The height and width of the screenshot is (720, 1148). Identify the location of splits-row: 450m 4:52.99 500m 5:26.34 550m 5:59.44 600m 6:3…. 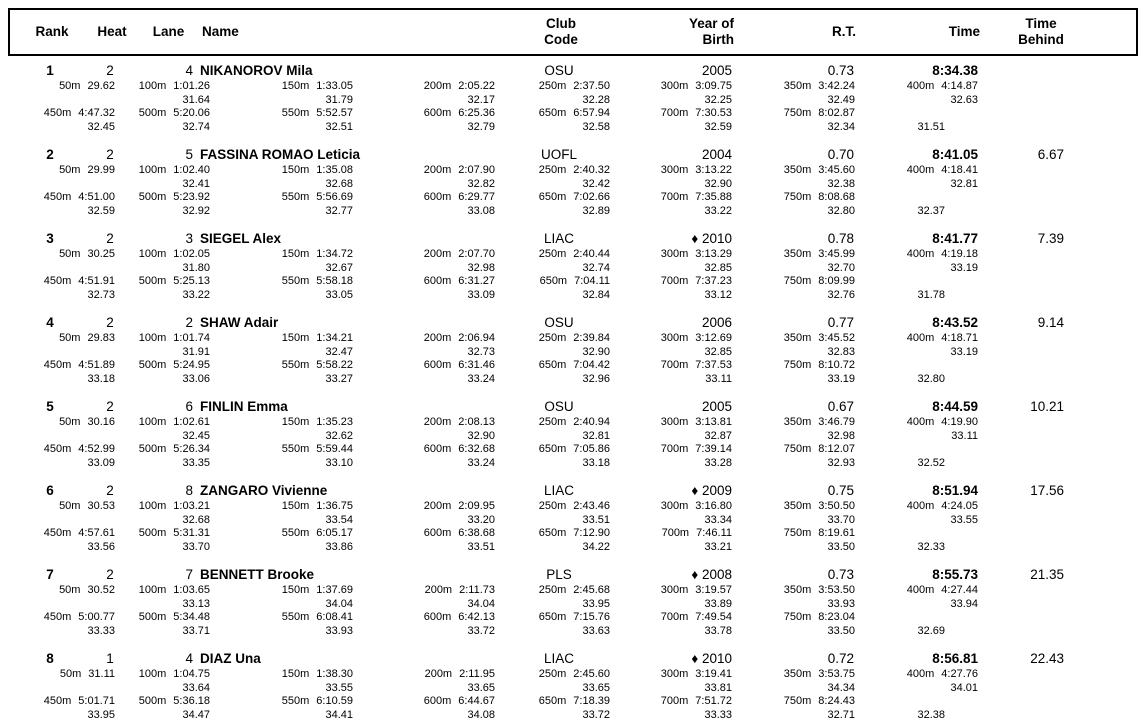
(574, 450).